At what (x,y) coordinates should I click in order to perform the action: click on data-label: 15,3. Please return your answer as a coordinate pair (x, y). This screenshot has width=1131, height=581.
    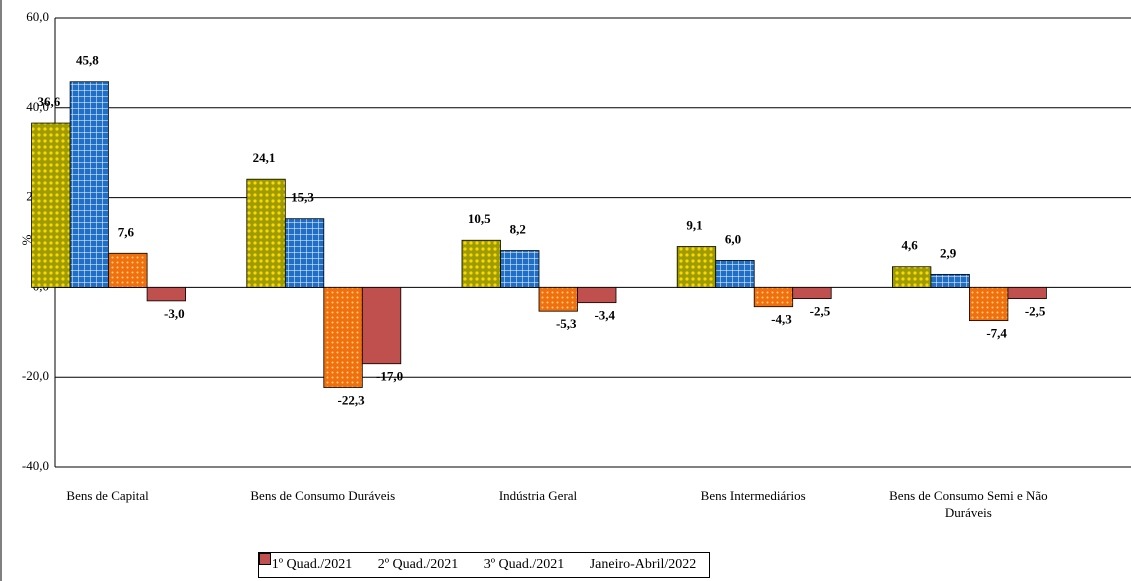
    Looking at the image, I should click on (302, 197).